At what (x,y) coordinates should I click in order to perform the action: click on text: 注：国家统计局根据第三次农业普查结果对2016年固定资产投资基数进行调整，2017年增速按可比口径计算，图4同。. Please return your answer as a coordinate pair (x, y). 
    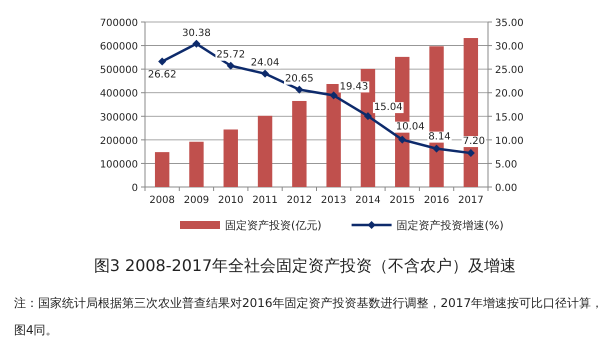
    Looking at the image, I should click on (309, 317).